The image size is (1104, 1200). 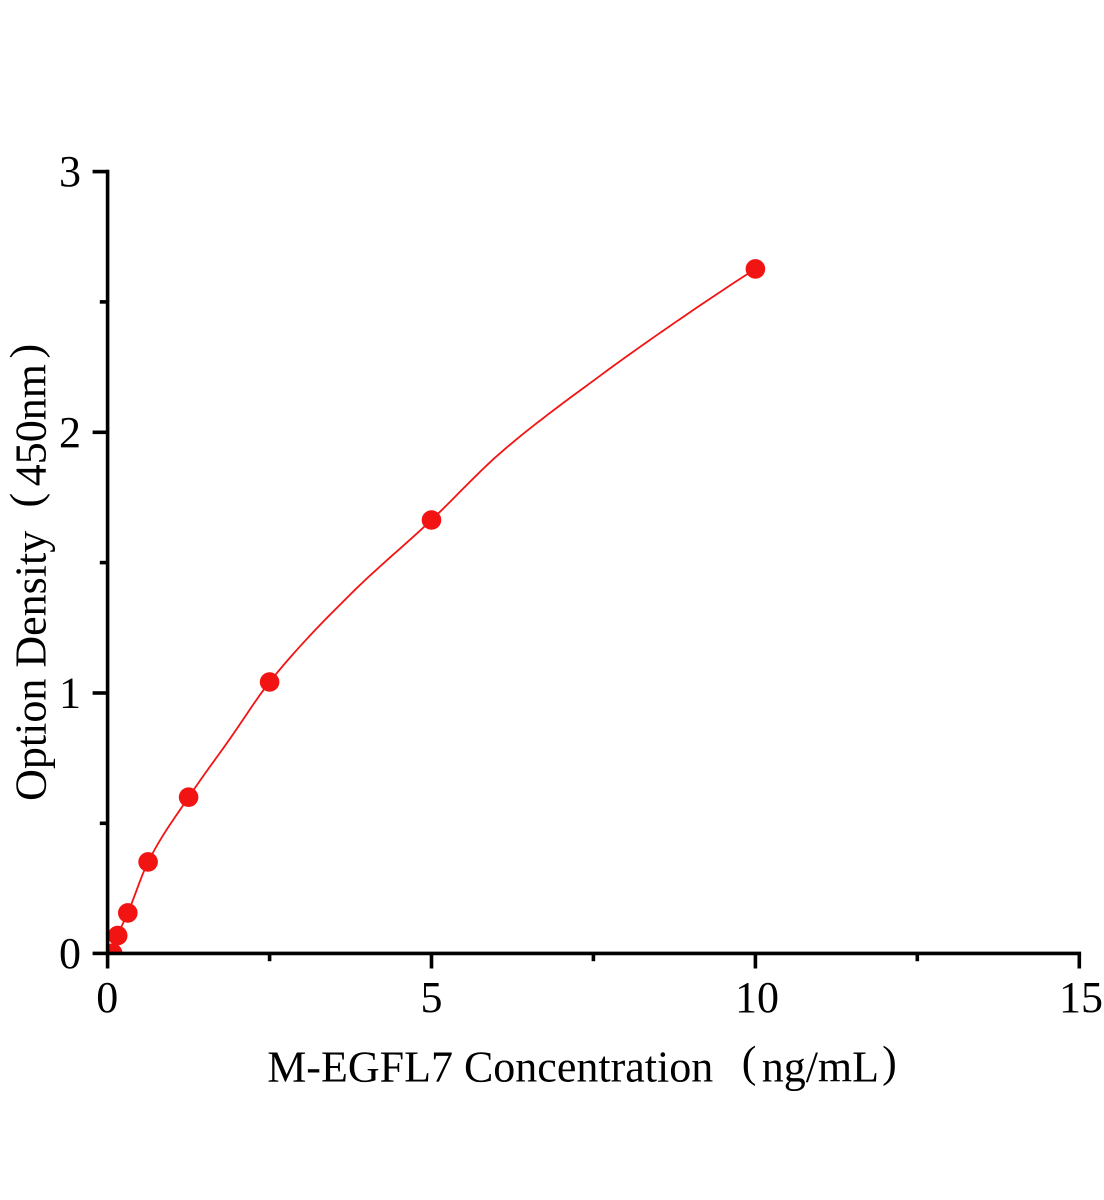 I want to click on svg-text: 15, so click(x=1081, y=997).